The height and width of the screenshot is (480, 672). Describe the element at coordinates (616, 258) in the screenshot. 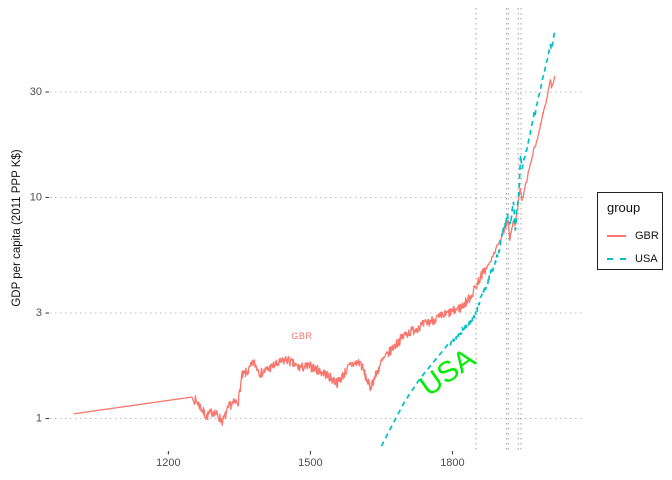

I see `usa-line-swatch` at that location.